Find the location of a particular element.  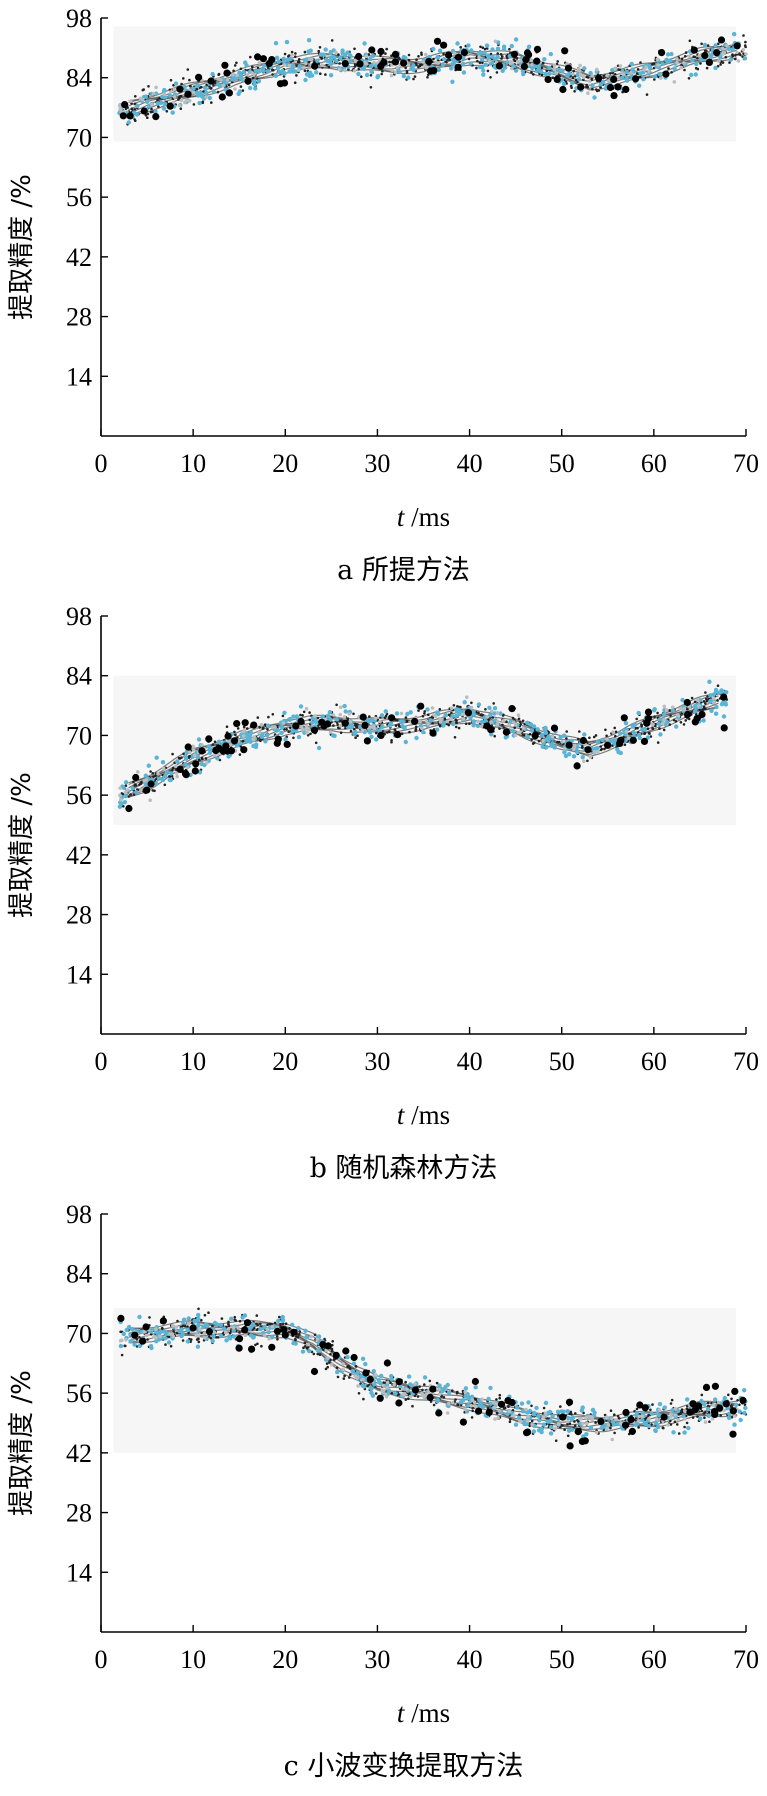

y-tick-label: 28 is located at coordinates (79, 317).